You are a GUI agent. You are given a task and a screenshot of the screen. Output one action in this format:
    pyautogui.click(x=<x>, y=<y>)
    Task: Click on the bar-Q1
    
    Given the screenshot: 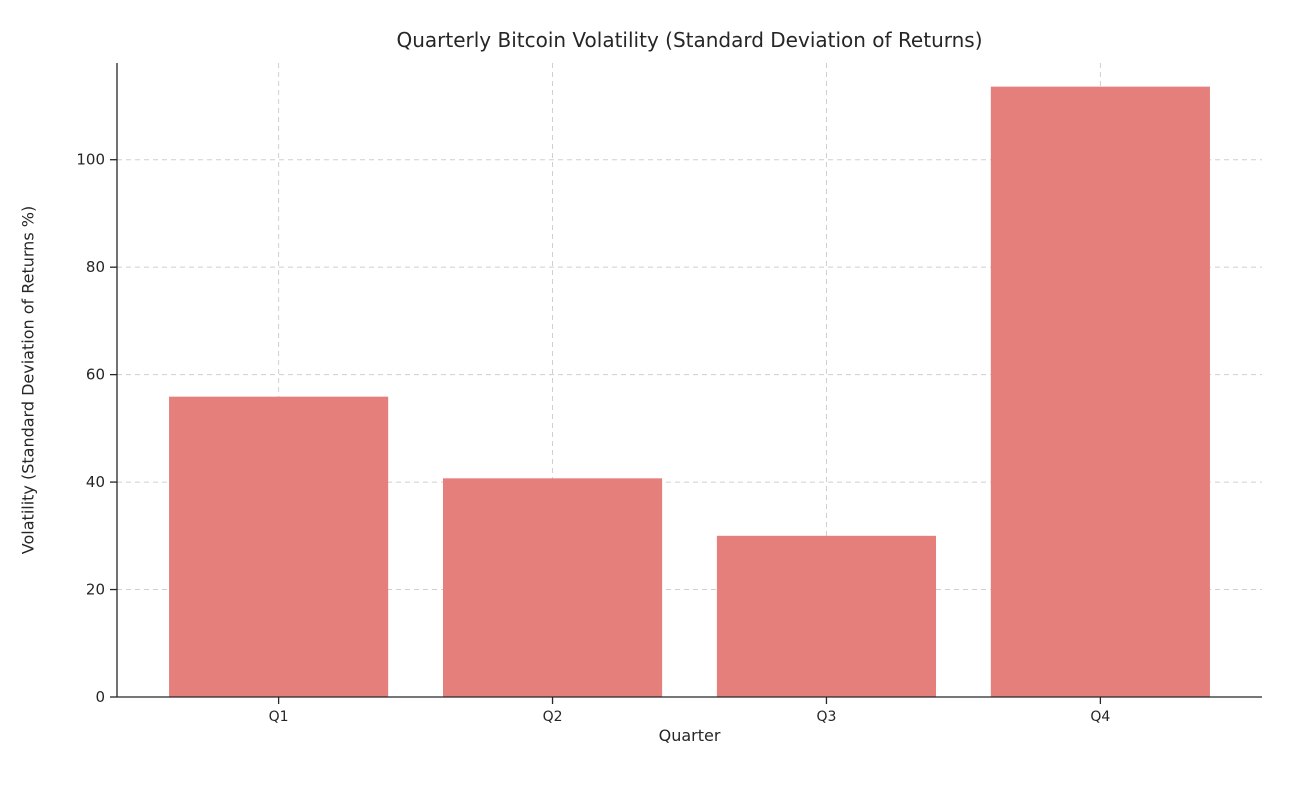 What is the action you would take?
    pyautogui.click(x=279, y=546)
    